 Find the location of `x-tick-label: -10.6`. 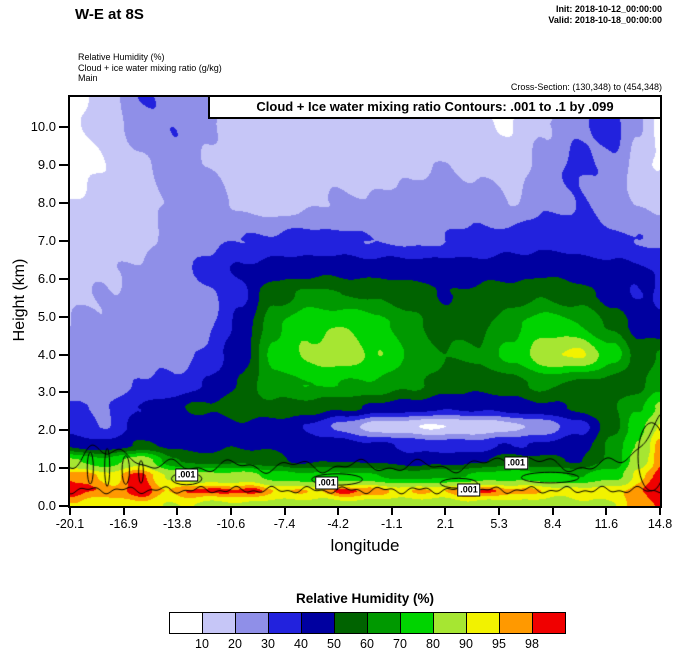

x-tick-label: -10.6 is located at coordinates (231, 524).